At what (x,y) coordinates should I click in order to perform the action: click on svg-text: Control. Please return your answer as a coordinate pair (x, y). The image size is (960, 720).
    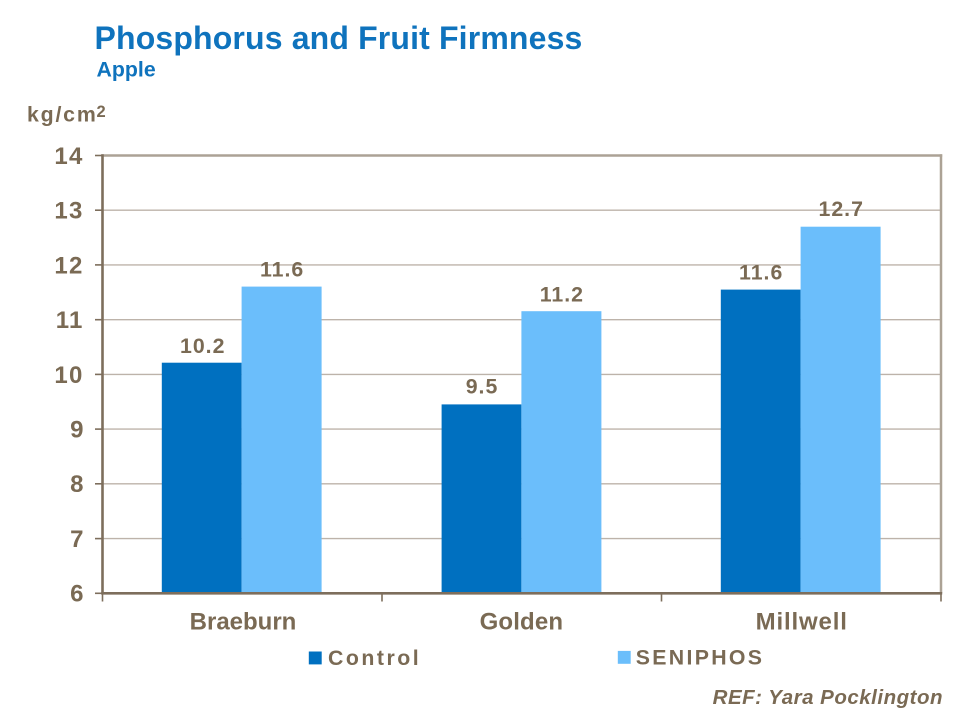
    Looking at the image, I should click on (374, 658).